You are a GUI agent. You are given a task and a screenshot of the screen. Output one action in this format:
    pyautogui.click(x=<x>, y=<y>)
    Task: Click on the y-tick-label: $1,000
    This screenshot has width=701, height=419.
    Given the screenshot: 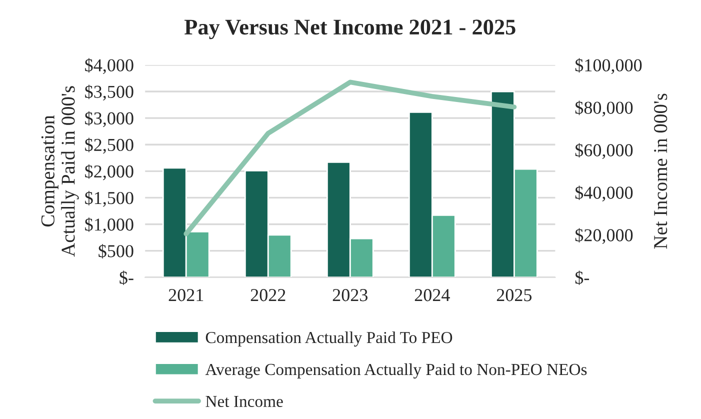 What is the action you would take?
    pyautogui.click(x=109, y=225)
    